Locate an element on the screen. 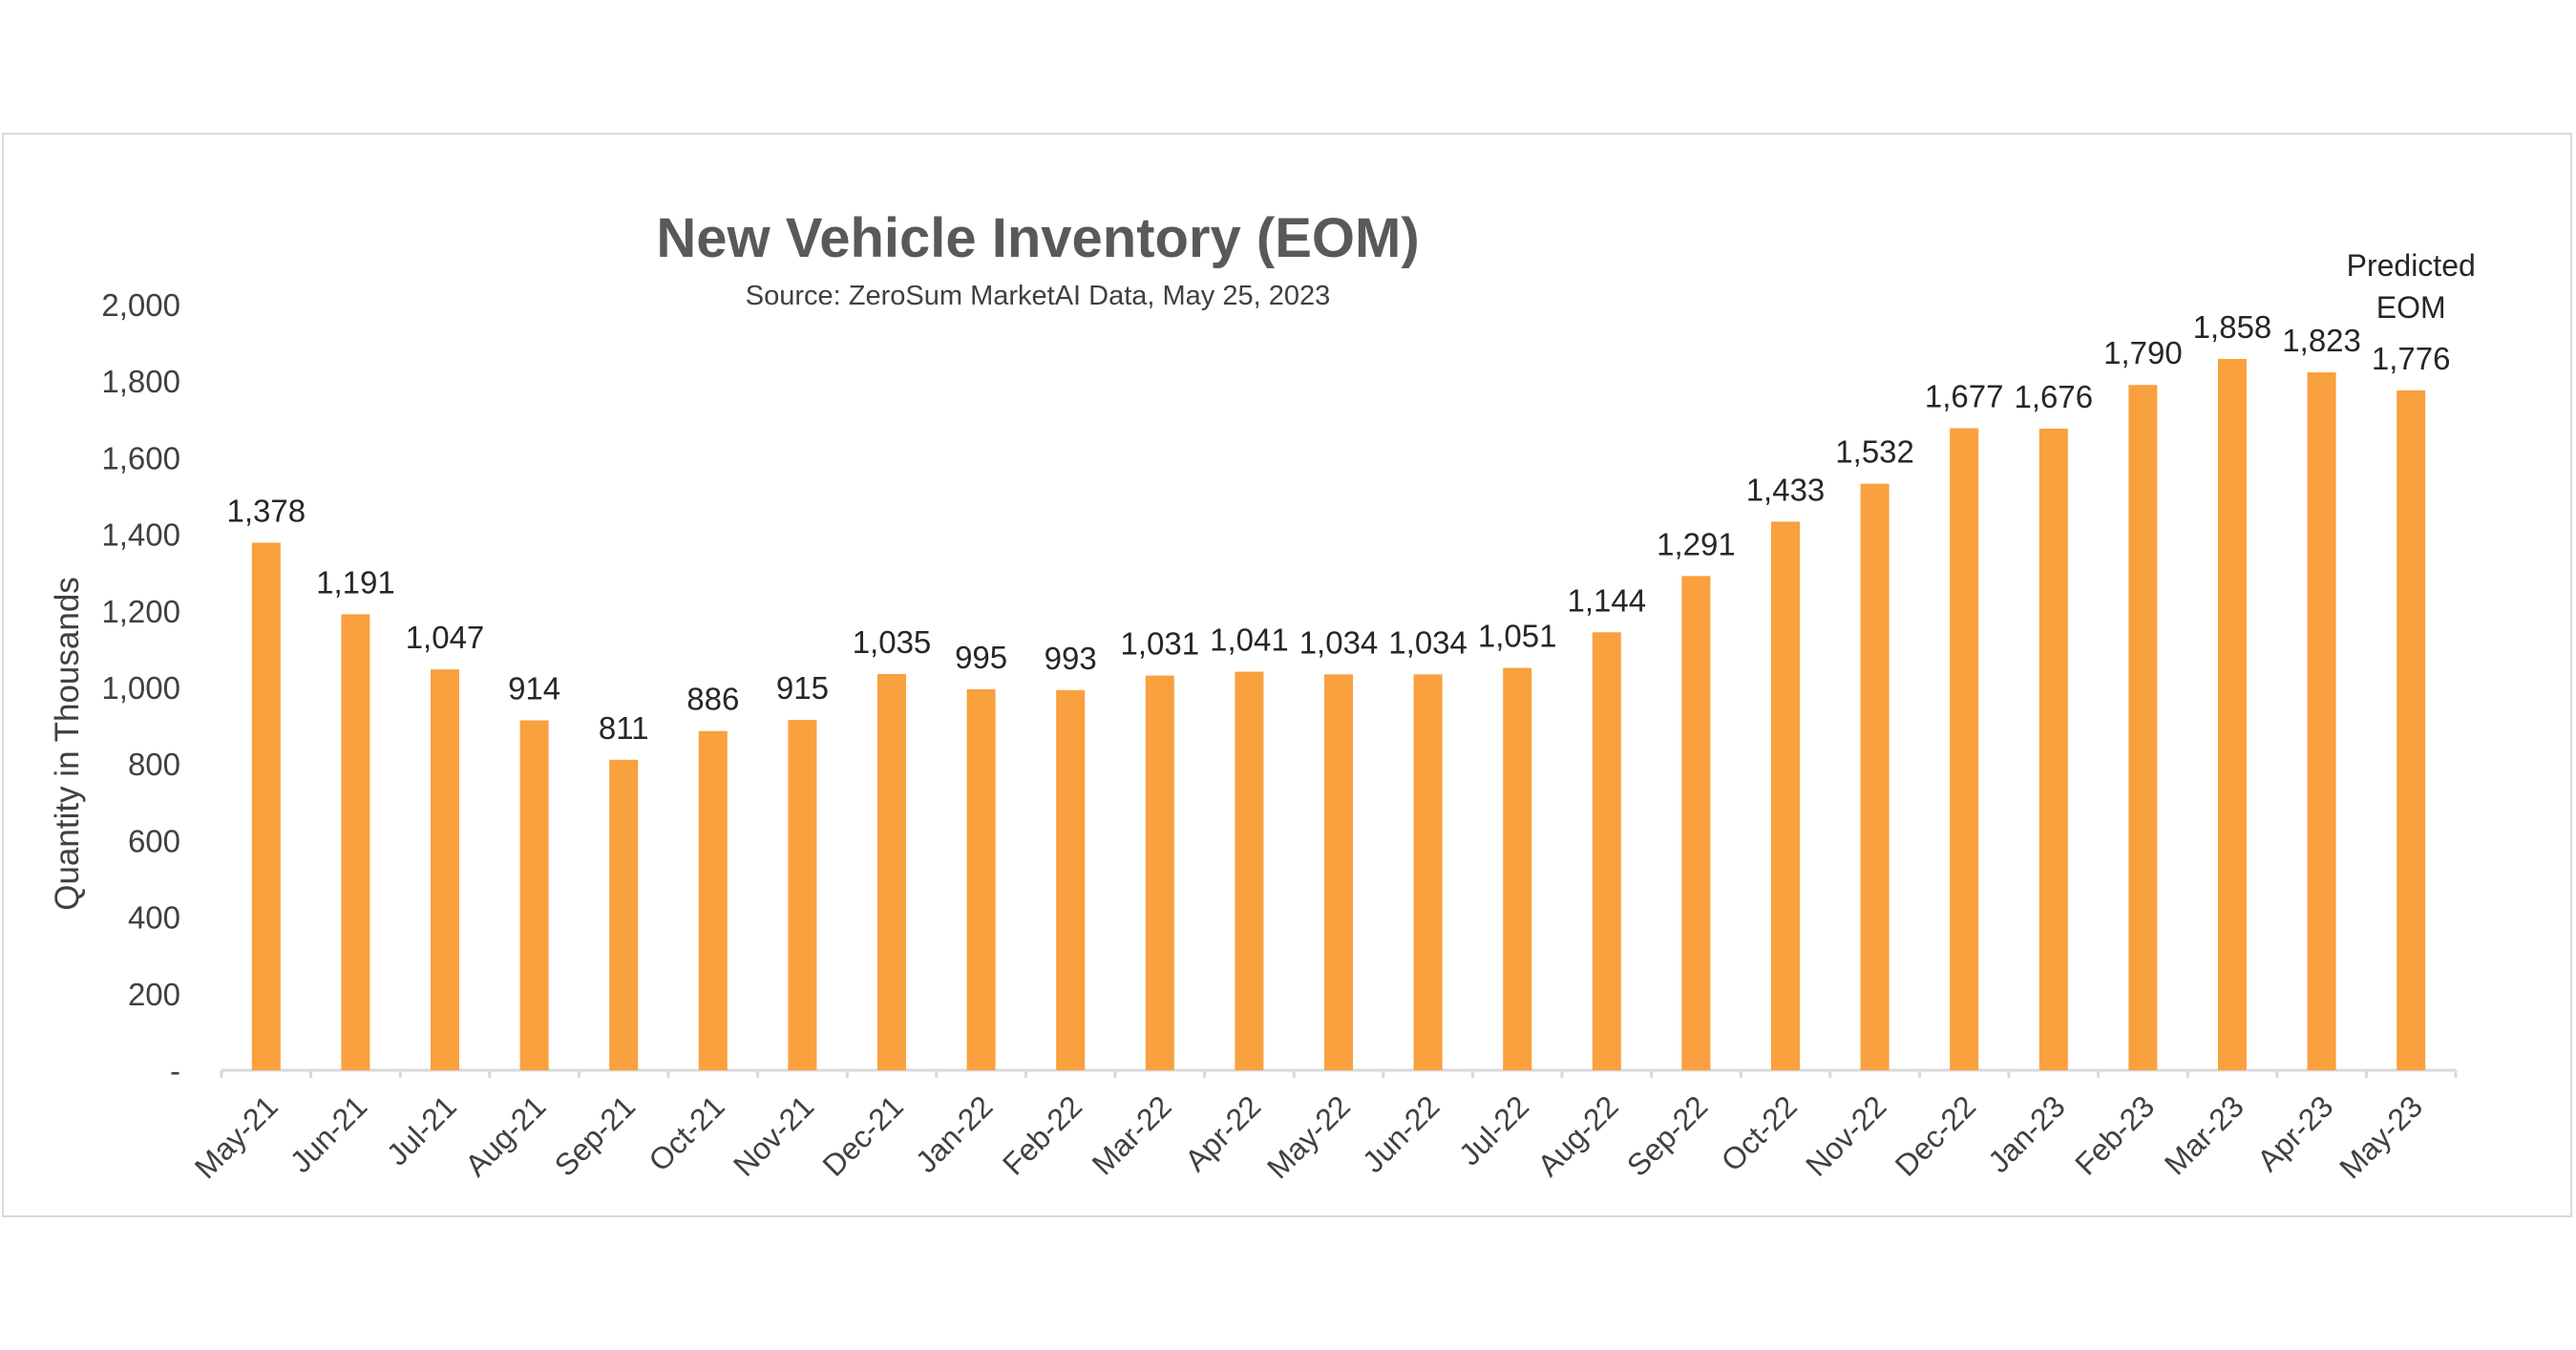  y-tick-label: 1,800 is located at coordinates (140, 381).